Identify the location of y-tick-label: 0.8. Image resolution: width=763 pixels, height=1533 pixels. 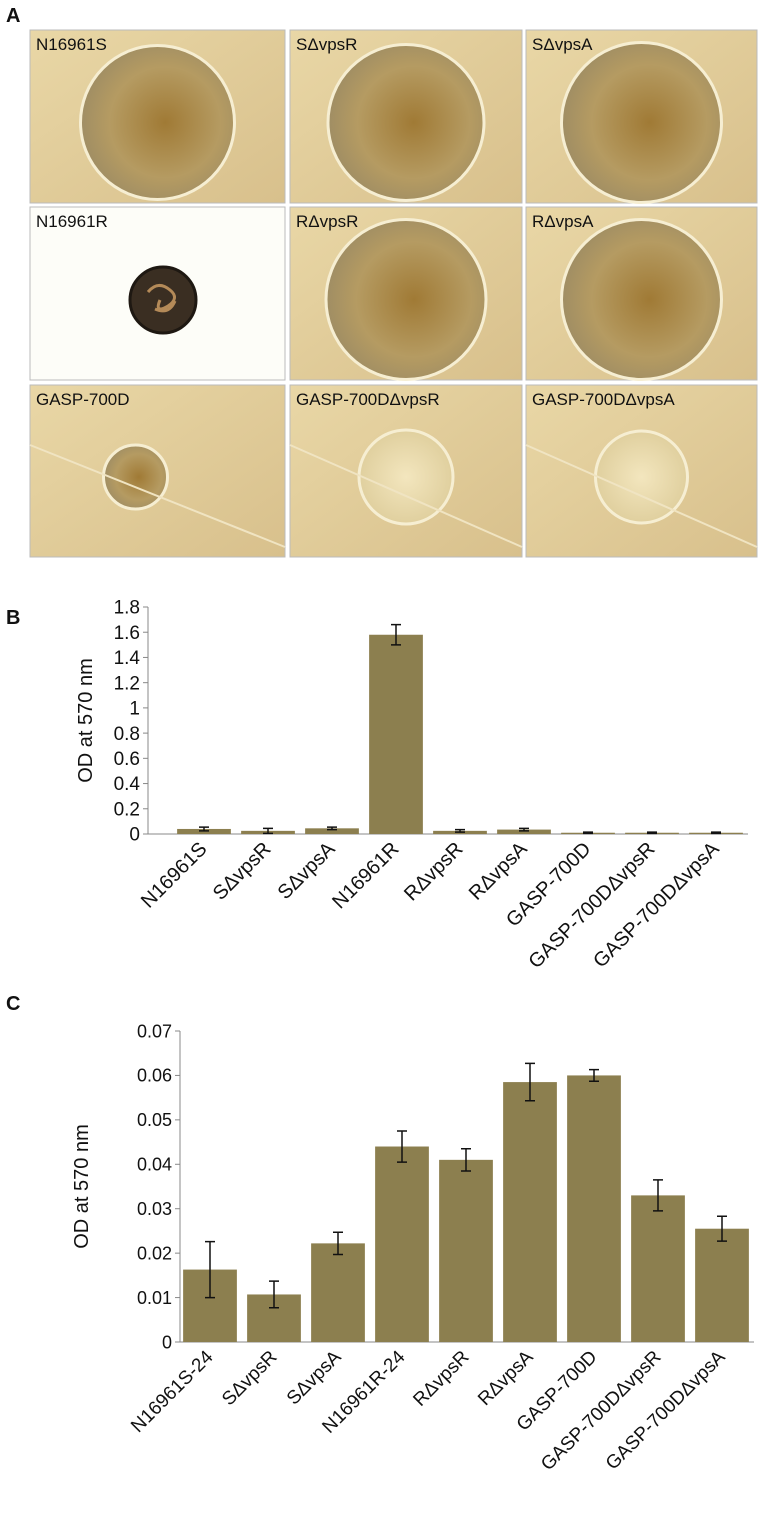
(127, 734).